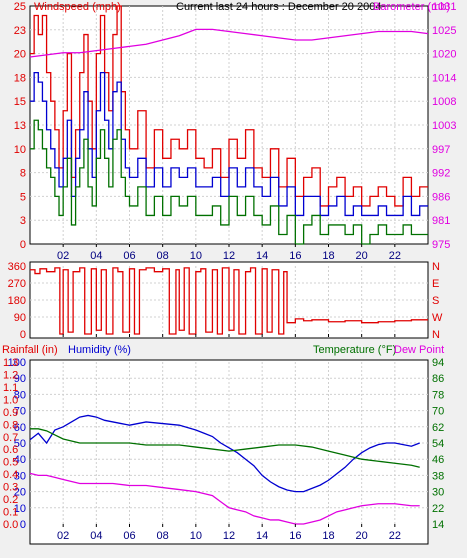 This screenshot has width=467, height=558. I want to click on y2-tick-label: 1014, so click(444, 78).